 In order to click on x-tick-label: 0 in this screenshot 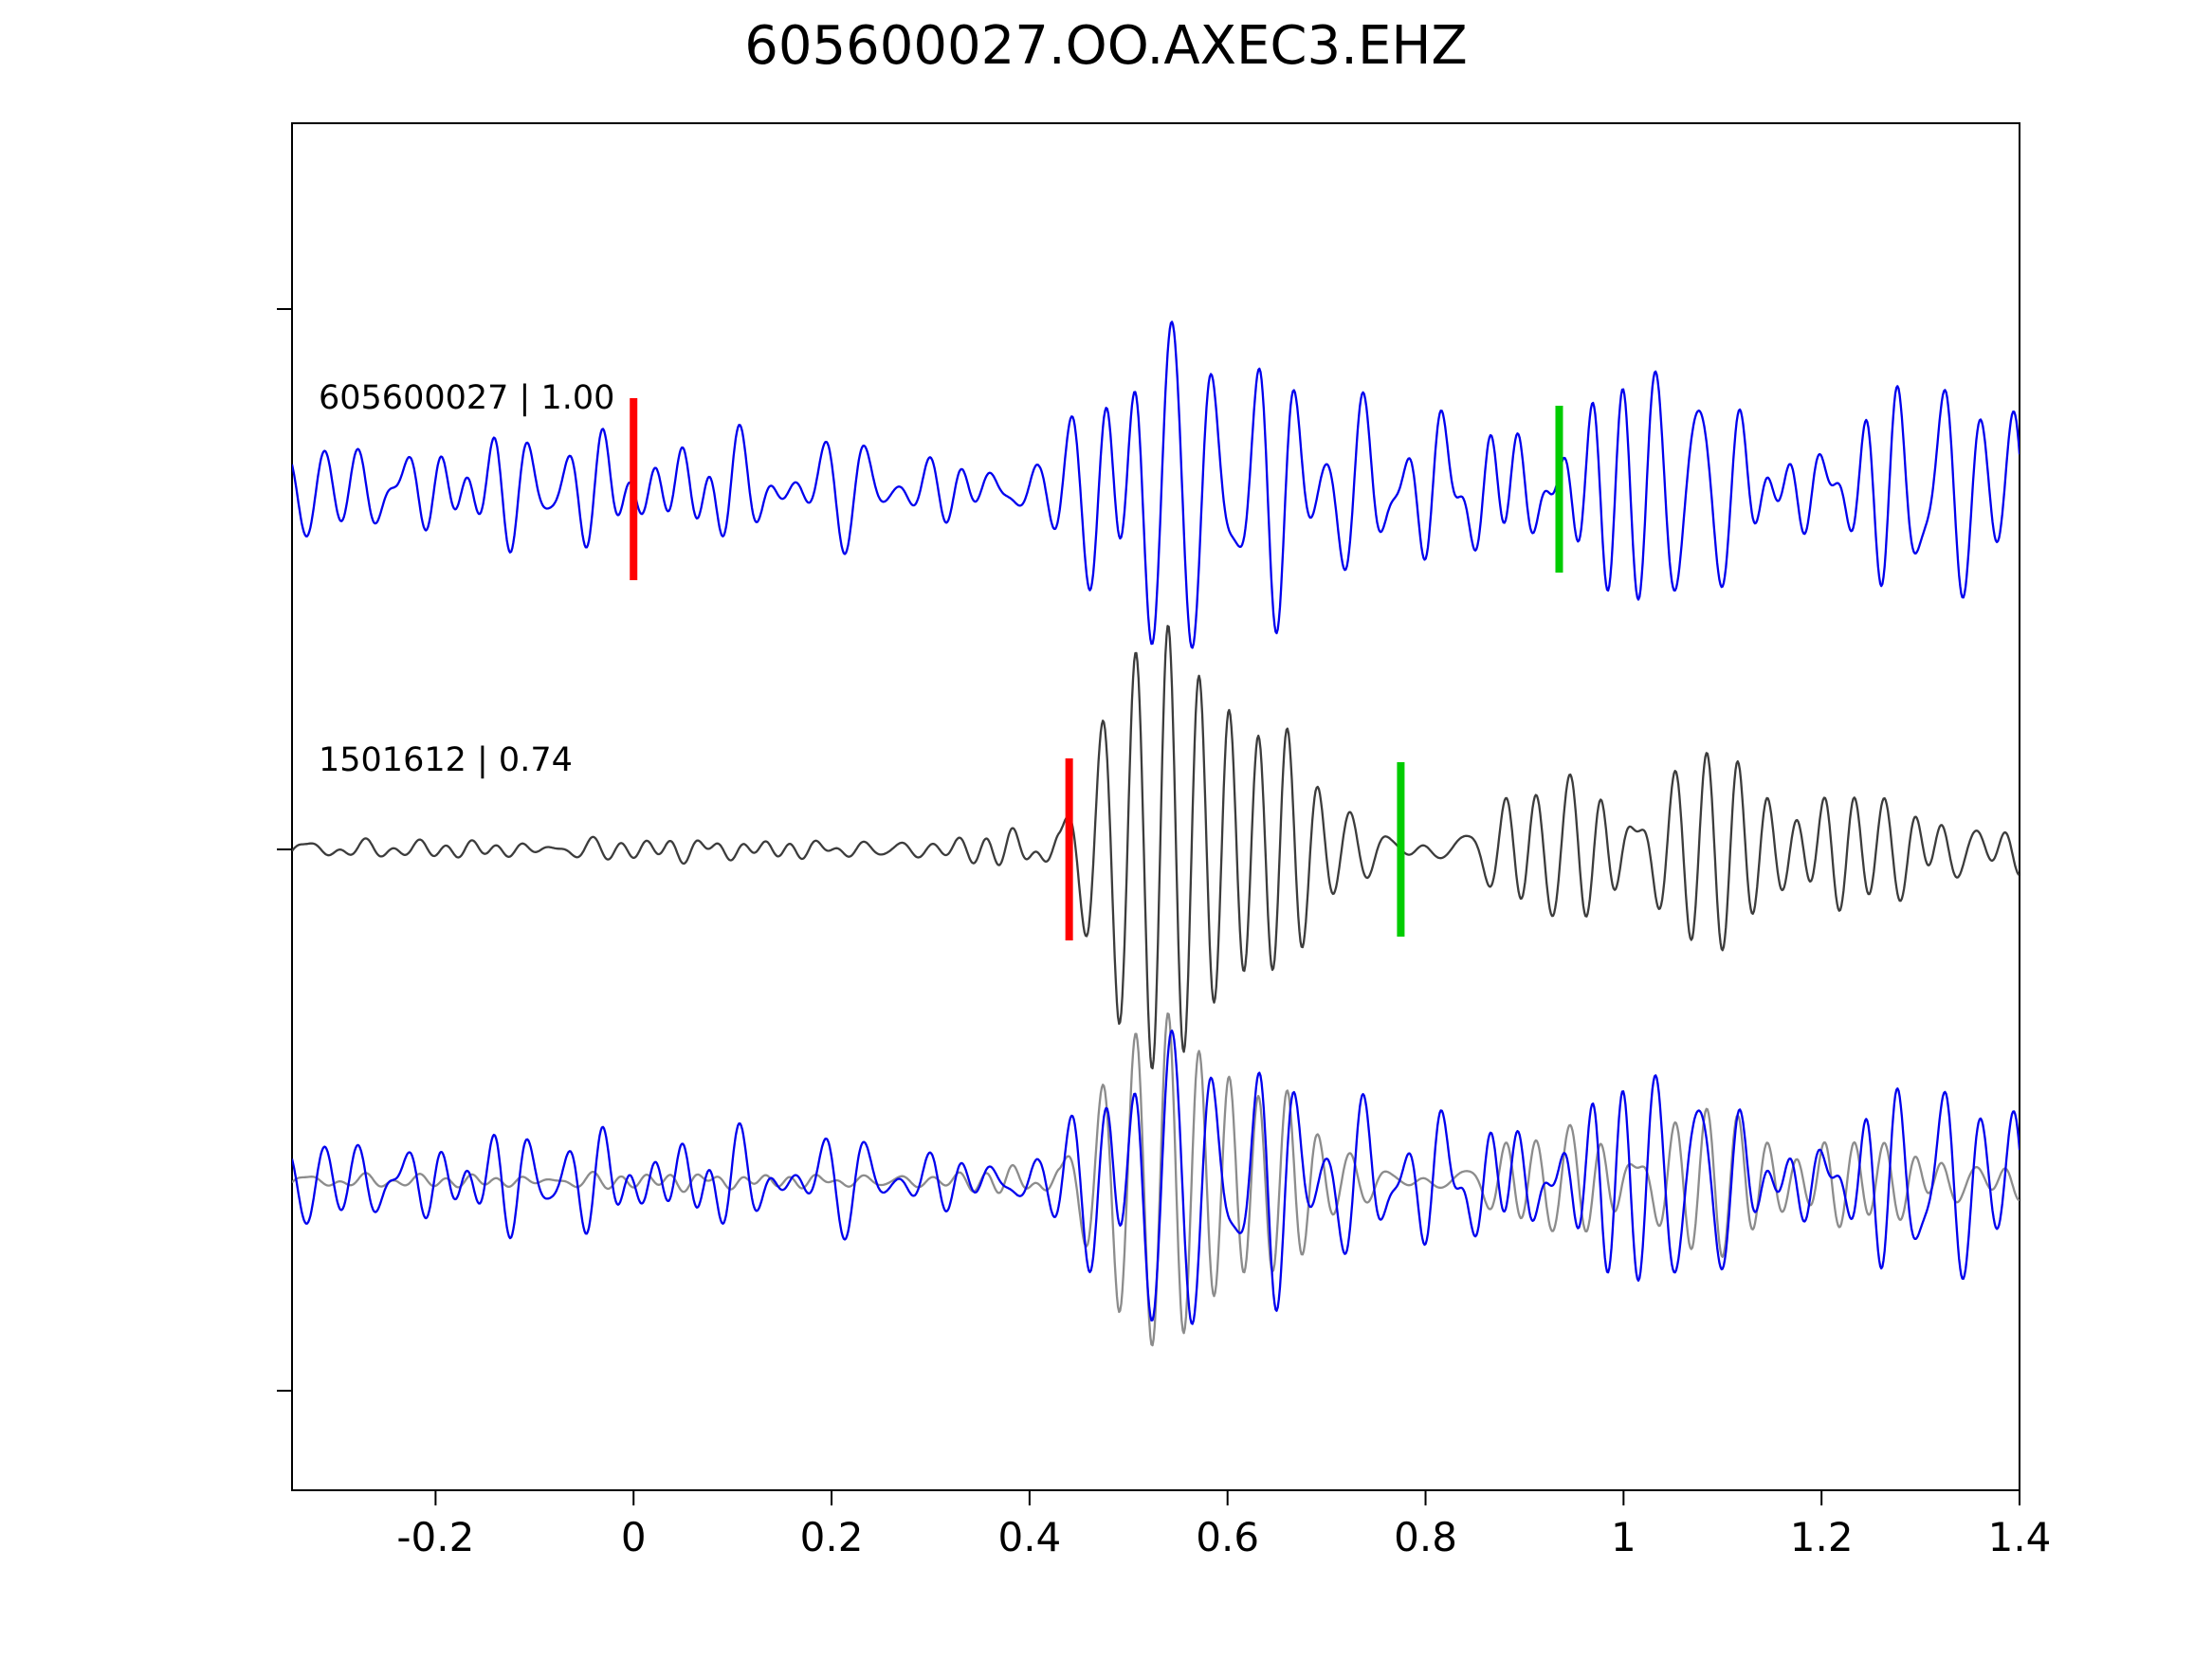, I will do `click(634, 1537)`.